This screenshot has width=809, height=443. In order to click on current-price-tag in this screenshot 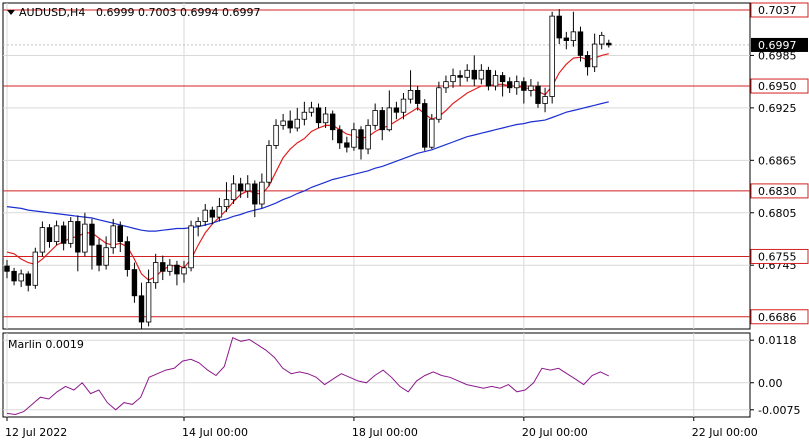, I will do `click(779, 44)`.